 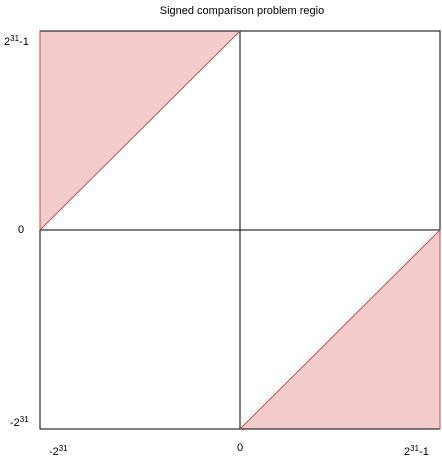 I want to click on x-label-right: 231-1, so click(x=416, y=451).